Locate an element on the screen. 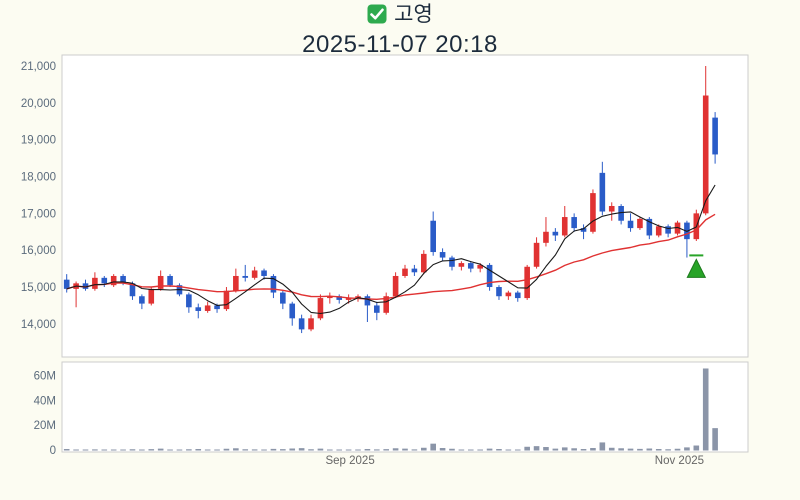 The height and width of the screenshot is (500, 800). ma-slow-line is located at coordinates (391, 256).